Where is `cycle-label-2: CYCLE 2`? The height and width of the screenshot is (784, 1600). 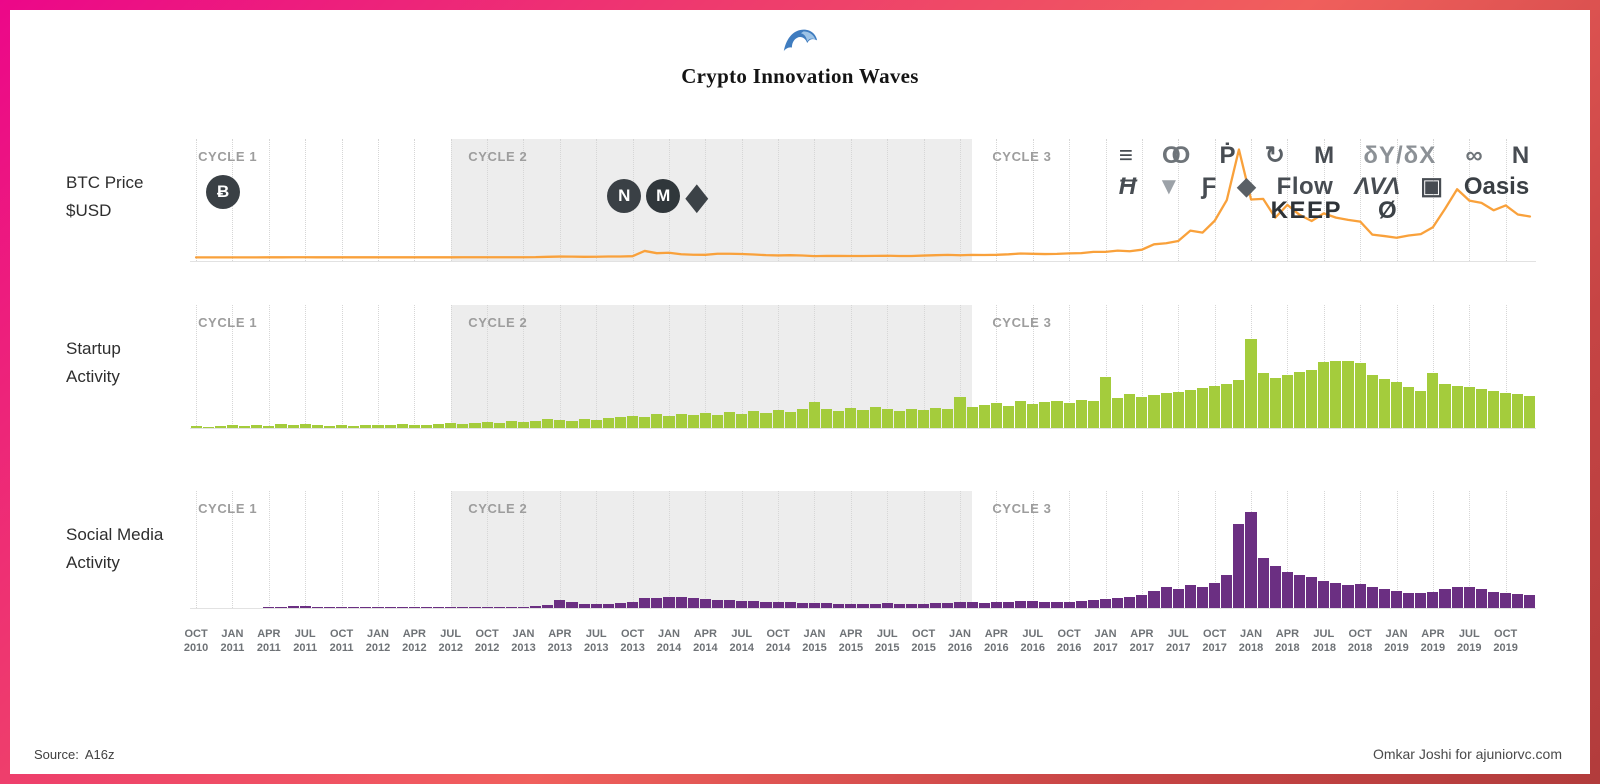
cycle-label-2: CYCLE 2 is located at coordinates (498, 508).